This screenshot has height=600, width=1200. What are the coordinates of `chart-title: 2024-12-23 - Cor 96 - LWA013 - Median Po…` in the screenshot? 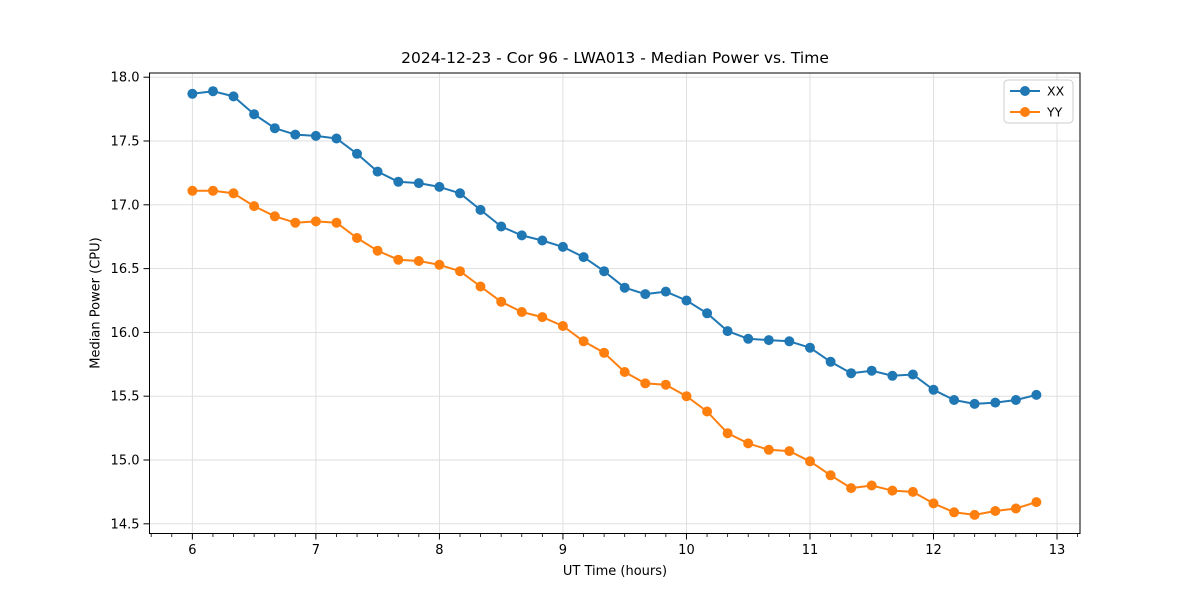 It's located at (615, 58).